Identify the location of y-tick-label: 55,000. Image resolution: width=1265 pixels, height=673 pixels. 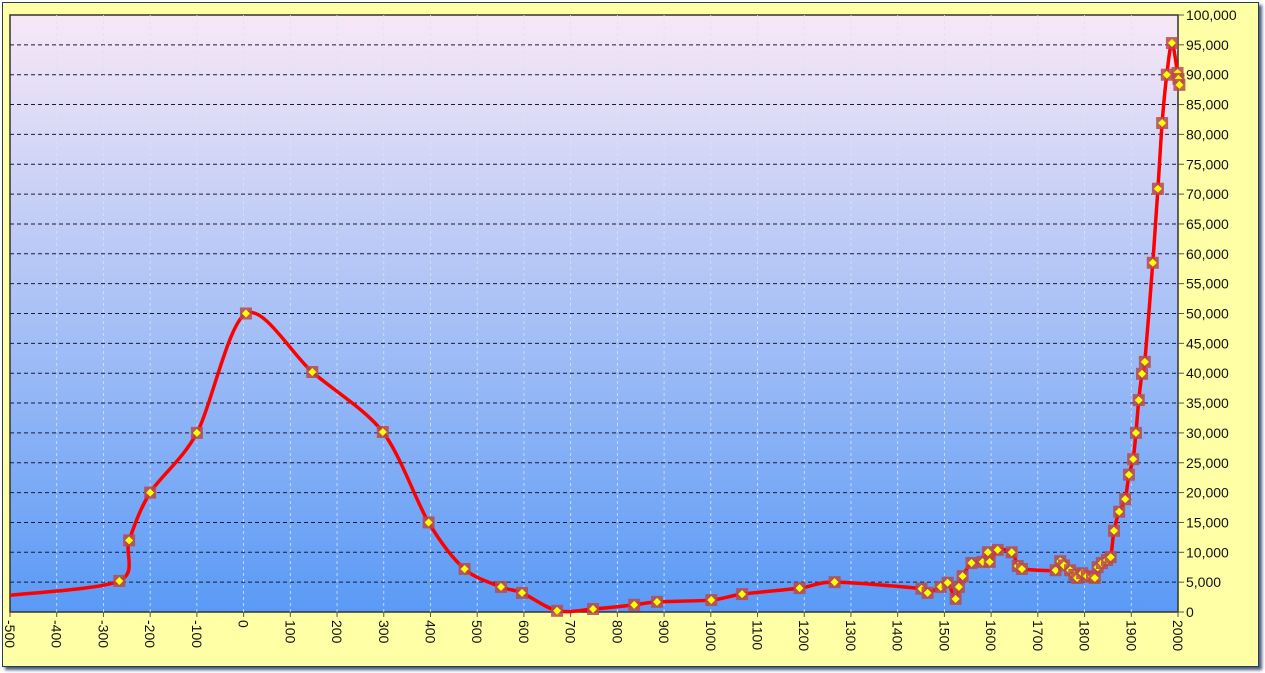
(1207, 284).